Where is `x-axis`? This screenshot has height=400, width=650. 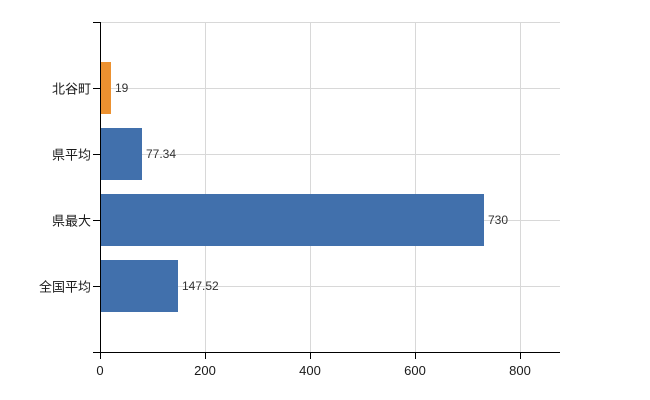
x-axis is located at coordinates (330, 352).